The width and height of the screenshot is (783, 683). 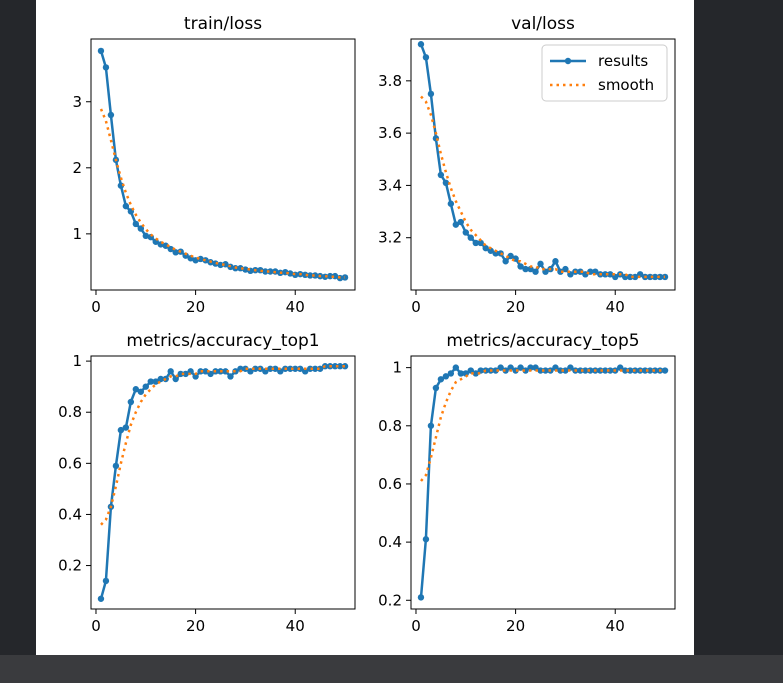 I want to click on y-tick-label: 3.6, so click(x=390, y=133).